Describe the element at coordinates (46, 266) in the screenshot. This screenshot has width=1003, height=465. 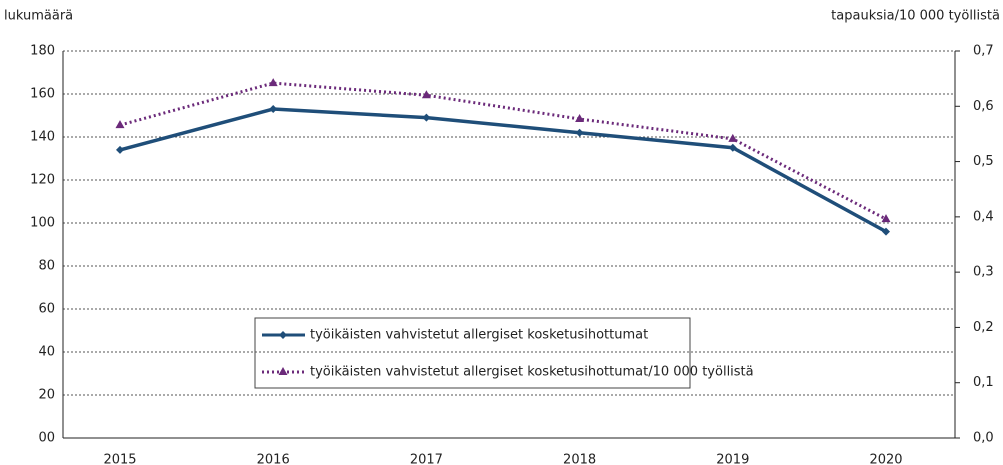
I see `y-tick-label: 80` at that location.